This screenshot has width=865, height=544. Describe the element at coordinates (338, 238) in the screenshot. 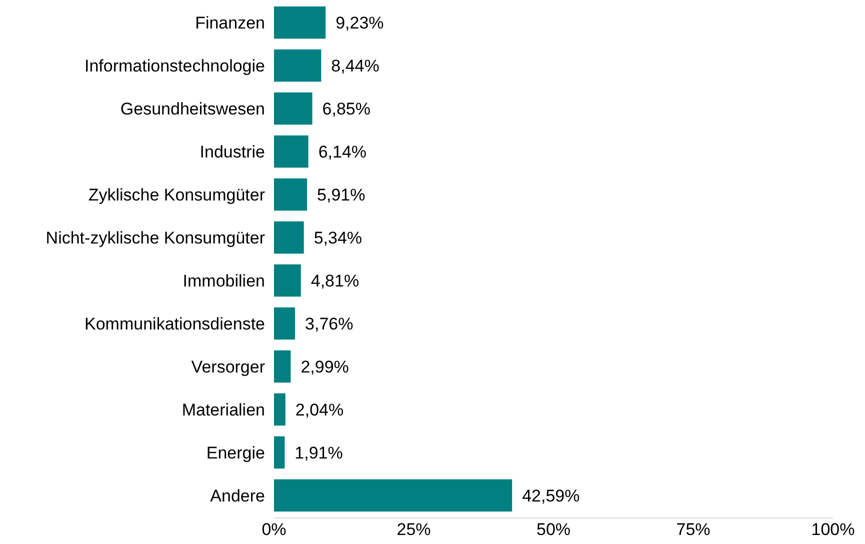

I see `data-label: 5,34%` at that location.